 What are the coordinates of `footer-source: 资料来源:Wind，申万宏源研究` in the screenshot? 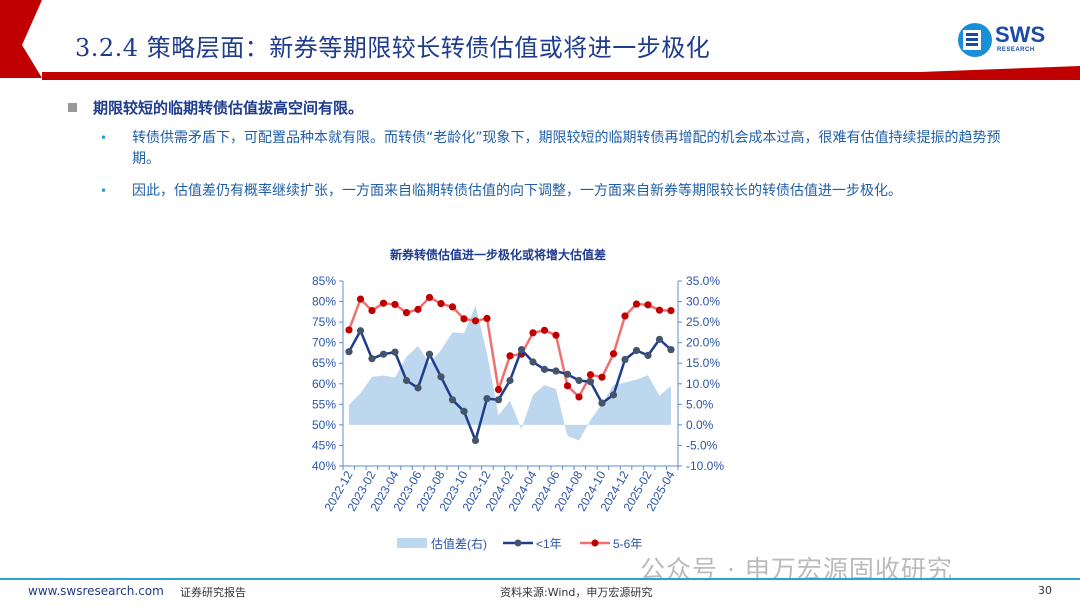 It's located at (576, 592).